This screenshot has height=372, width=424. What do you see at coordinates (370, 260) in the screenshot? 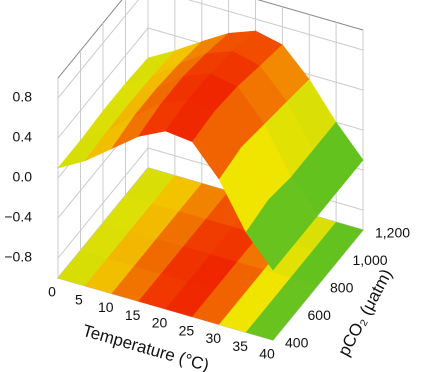
I see `y-tick-label: 1,000` at bounding box center [370, 260].